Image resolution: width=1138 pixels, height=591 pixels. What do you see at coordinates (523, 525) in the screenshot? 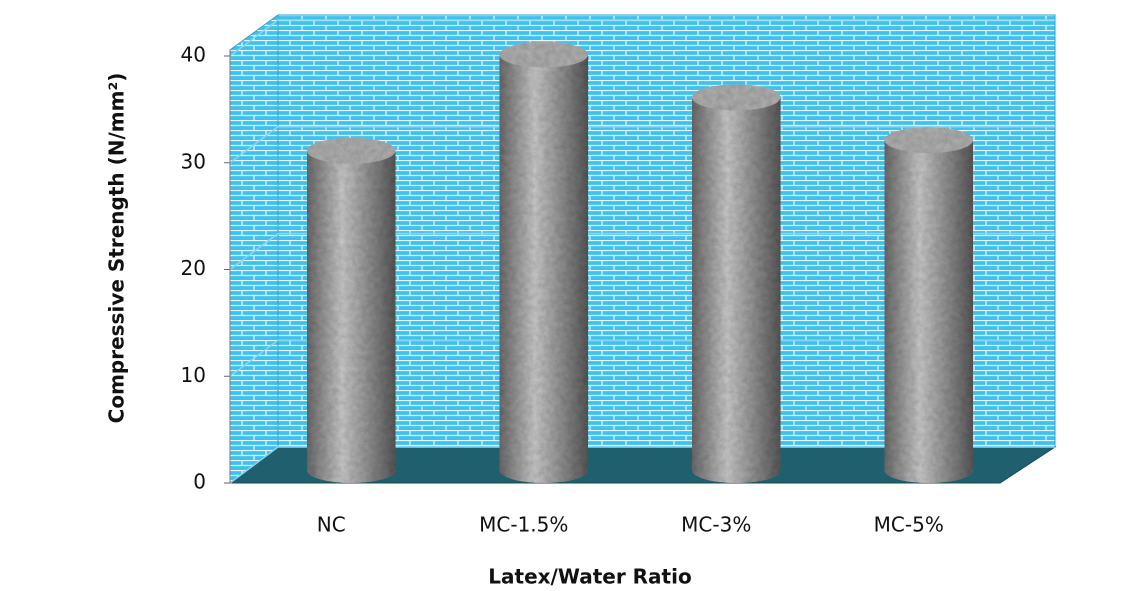
I see `x-tick-label: MC-1.5%` at bounding box center [523, 525].